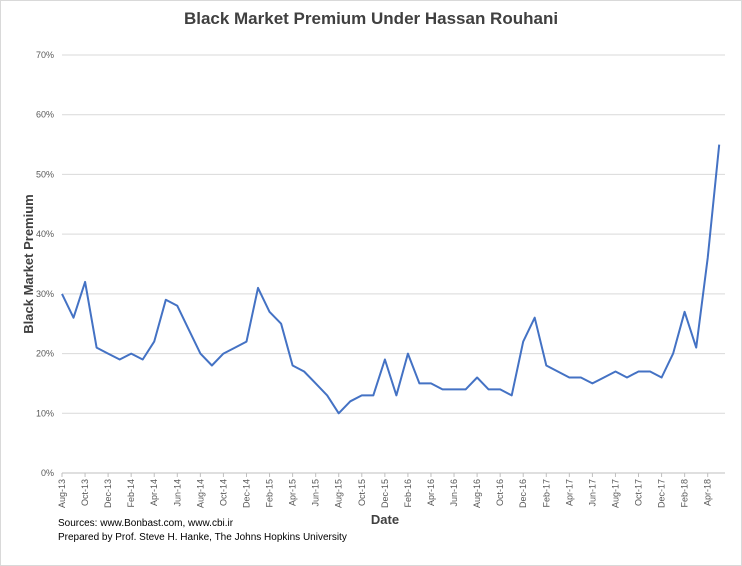 Image resolution: width=742 pixels, height=566 pixels. I want to click on y-tick-label: 0%, so click(47, 473).